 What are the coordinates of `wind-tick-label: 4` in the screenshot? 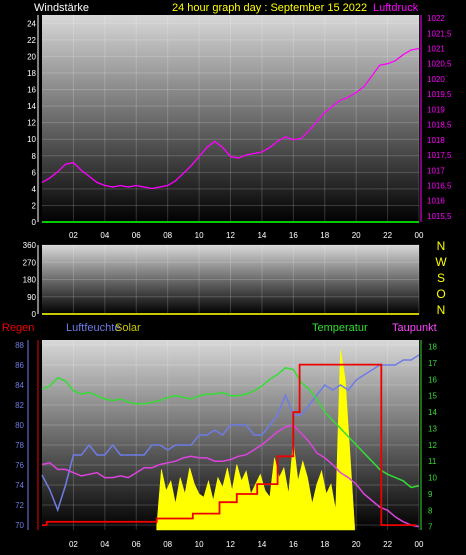 It's located at (34, 189).